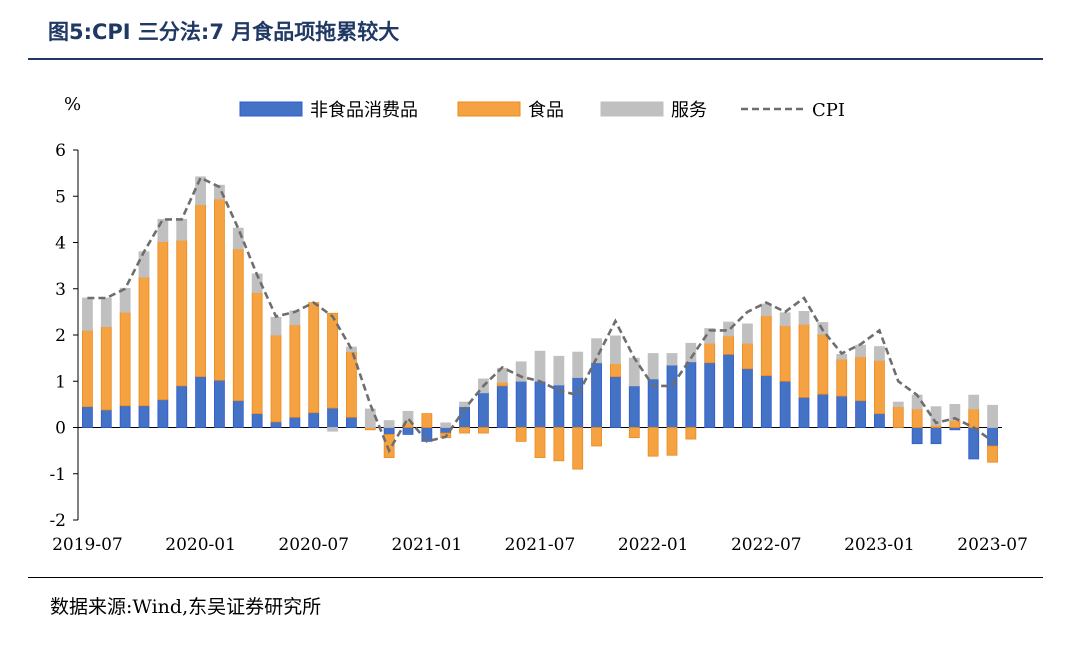 The height and width of the screenshot is (660, 1080). I want to click on y-unit-label: %, so click(72, 104).